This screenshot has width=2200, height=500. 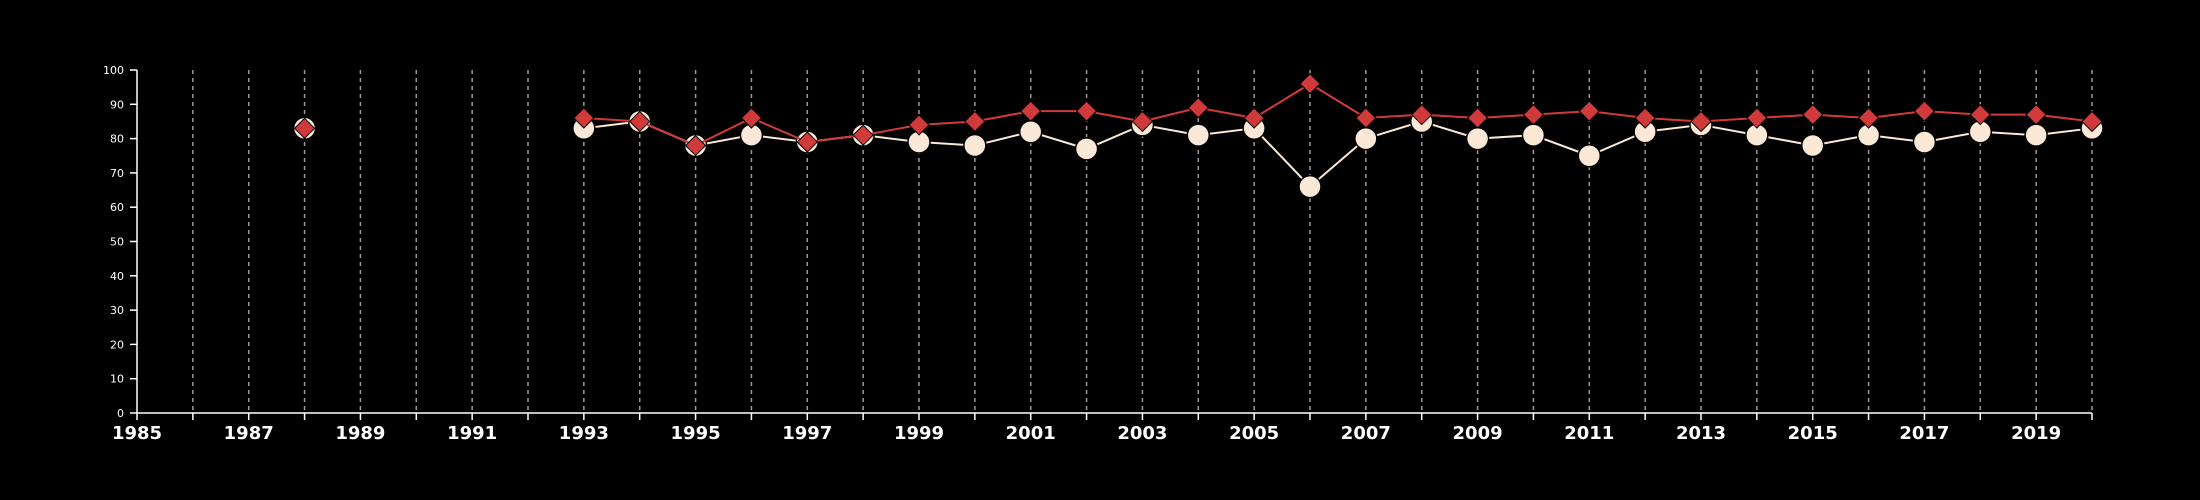 What do you see at coordinates (117, 173) in the screenshot?
I see `y-tick-label: 70` at bounding box center [117, 173].